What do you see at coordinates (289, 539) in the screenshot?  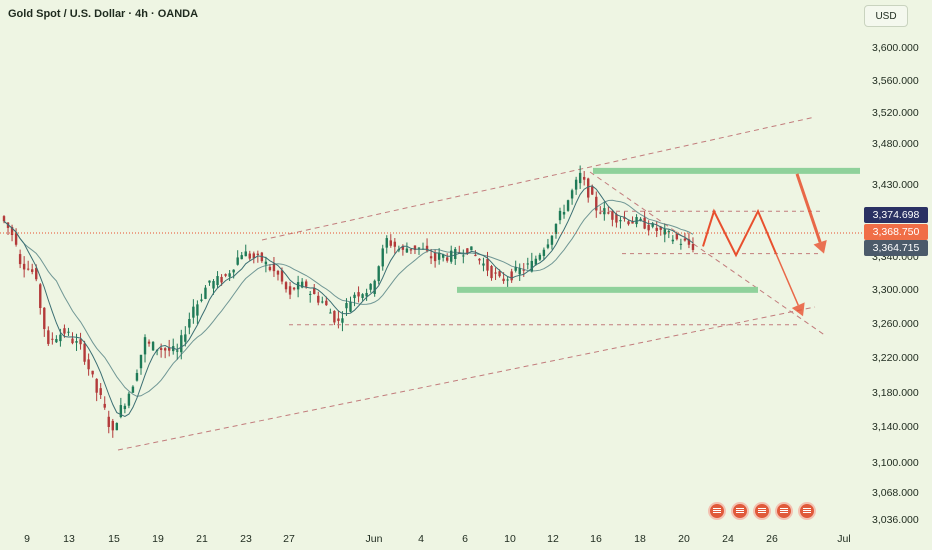 I see `x-tick-label: 27` at bounding box center [289, 539].